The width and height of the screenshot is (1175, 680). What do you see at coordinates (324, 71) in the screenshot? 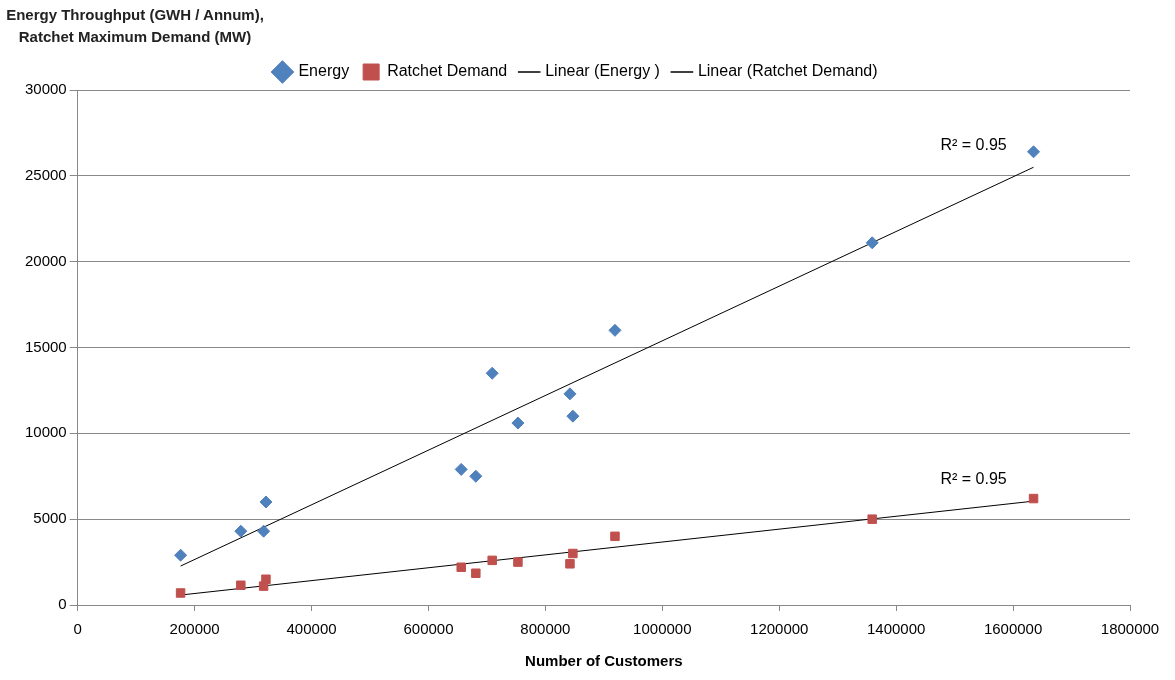
I see `legend-label: Energy` at bounding box center [324, 71].